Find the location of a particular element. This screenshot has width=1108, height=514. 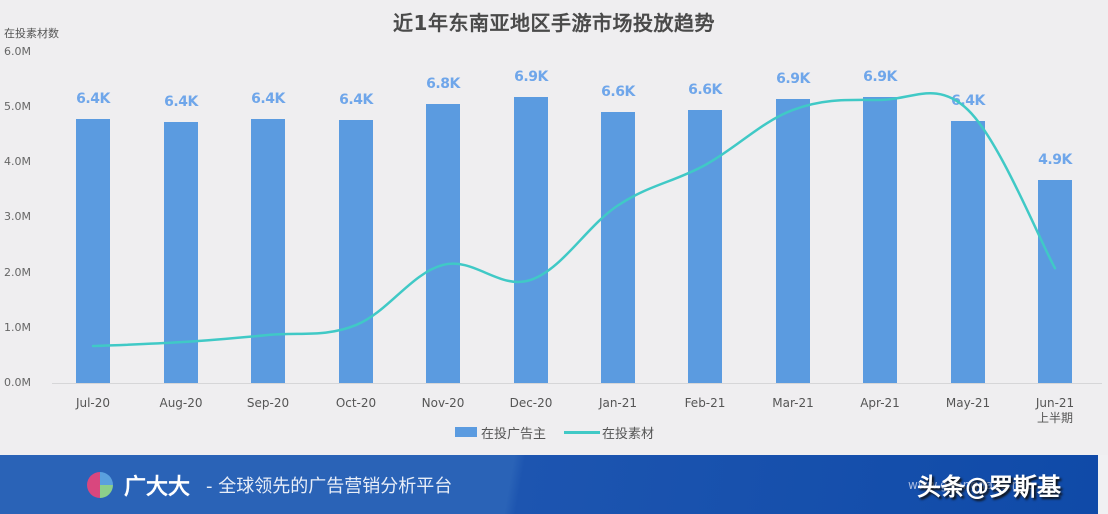

x-tick-label: Mar-21 is located at coordinates (793, 403).